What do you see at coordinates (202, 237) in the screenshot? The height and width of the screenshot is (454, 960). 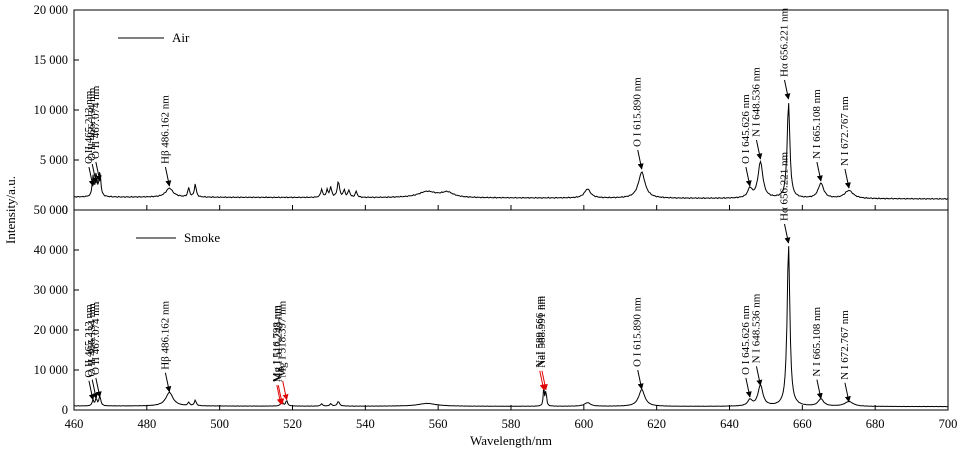 I see `legend-smoke-label: Smoke` at bounding box center [202, 237].